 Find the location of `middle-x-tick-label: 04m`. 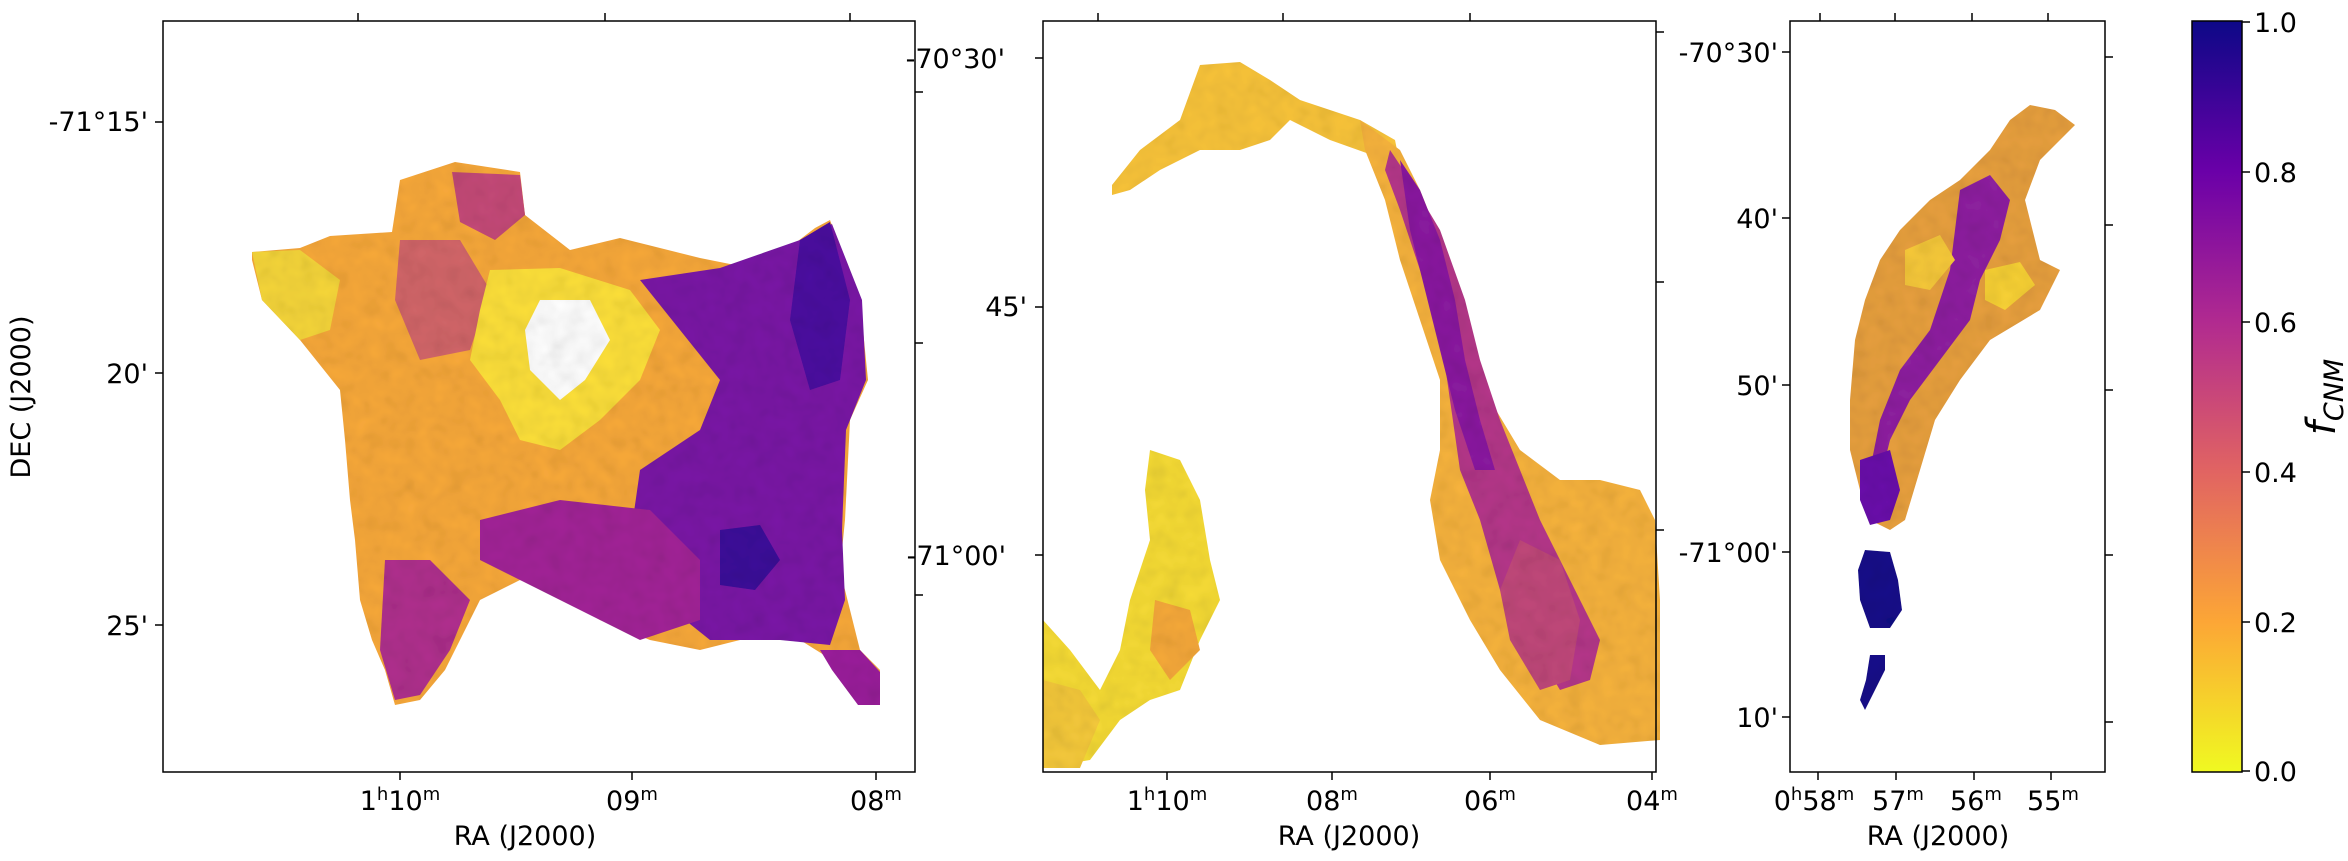

middle-x-tick-label: 04m is located at coordinates (1652, 800).